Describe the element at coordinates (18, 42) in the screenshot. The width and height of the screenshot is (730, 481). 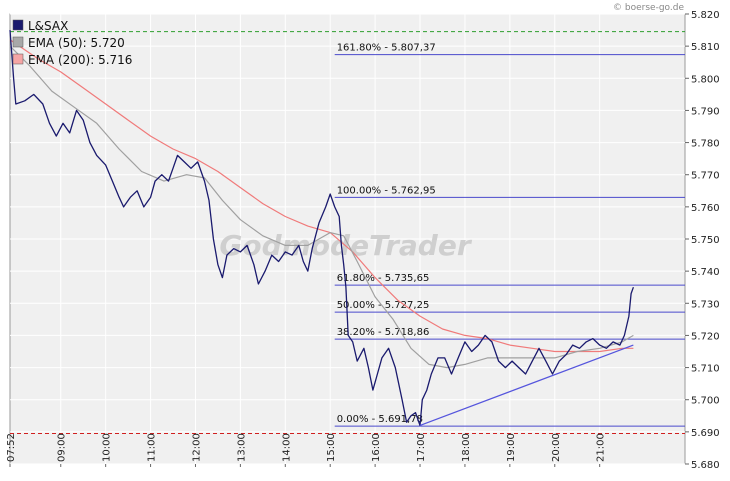
I see `legend-swatch-ema50` at that location.